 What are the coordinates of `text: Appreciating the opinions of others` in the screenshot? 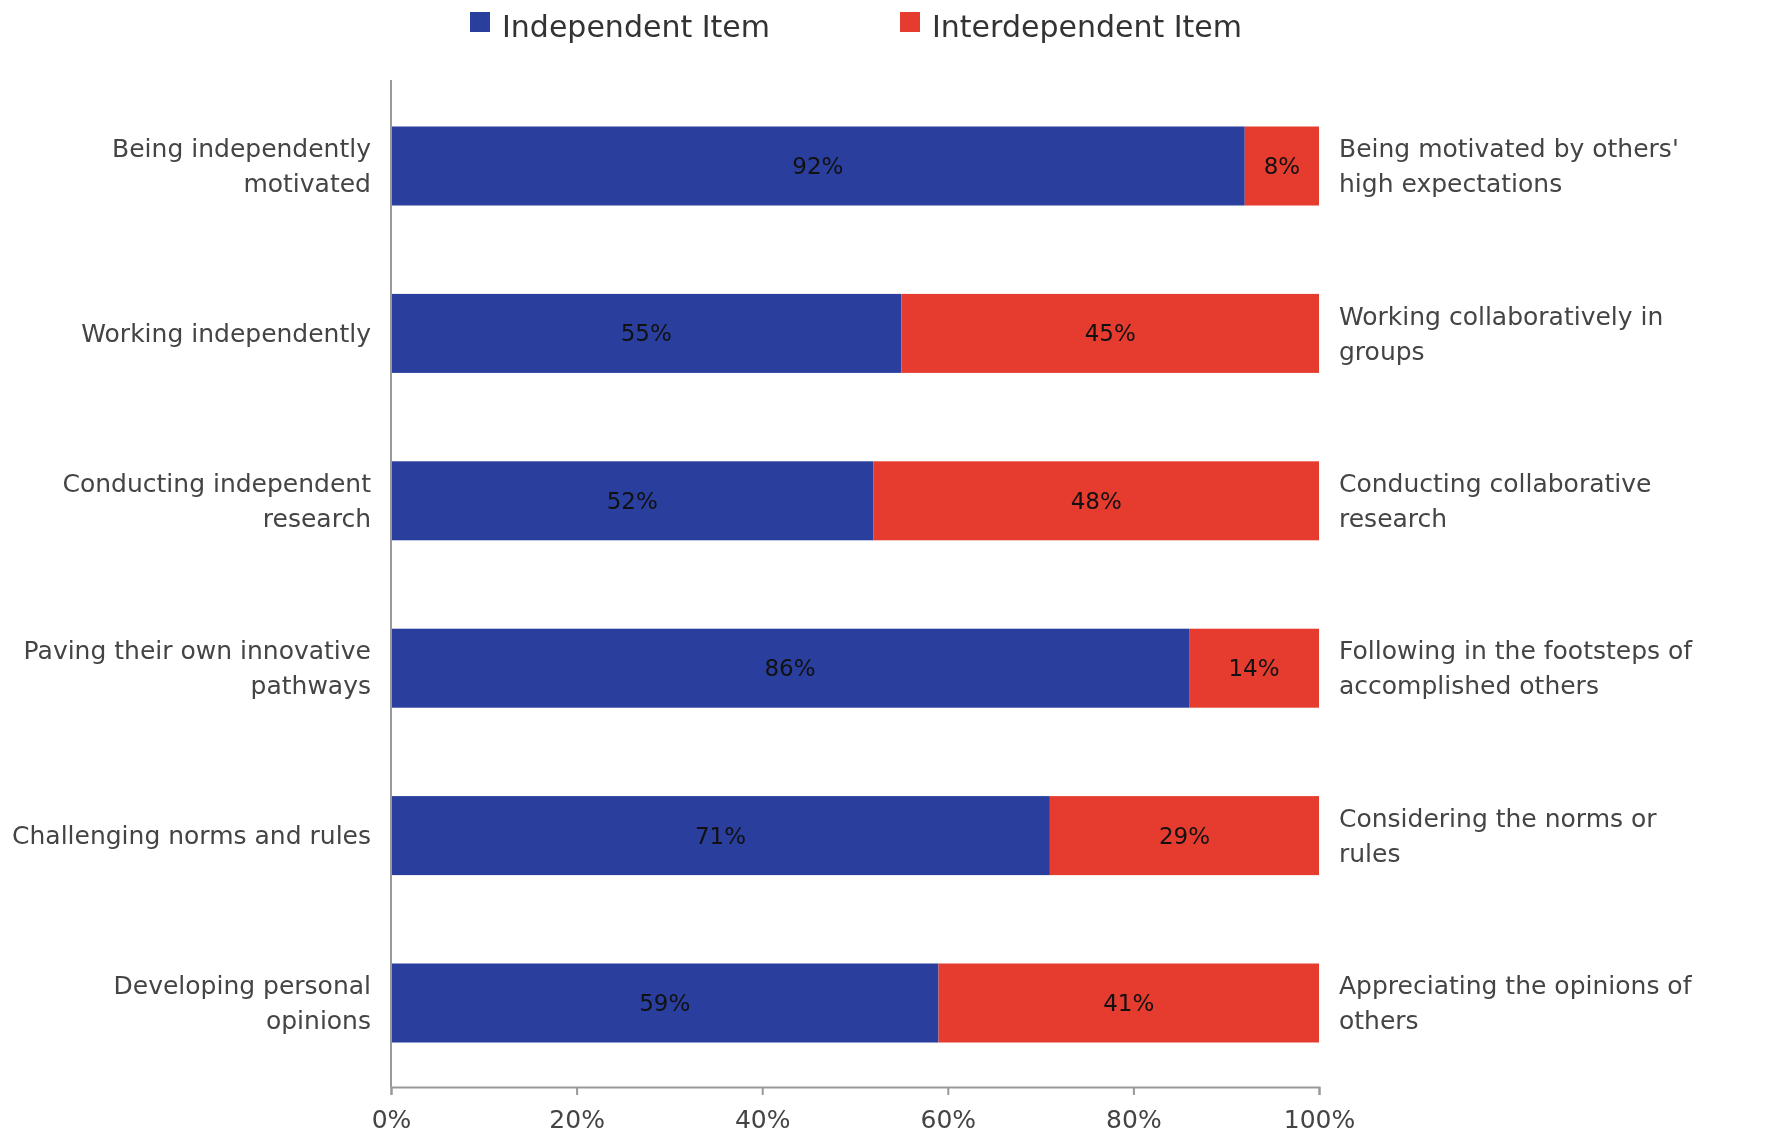 It's located at (1516, 1003).